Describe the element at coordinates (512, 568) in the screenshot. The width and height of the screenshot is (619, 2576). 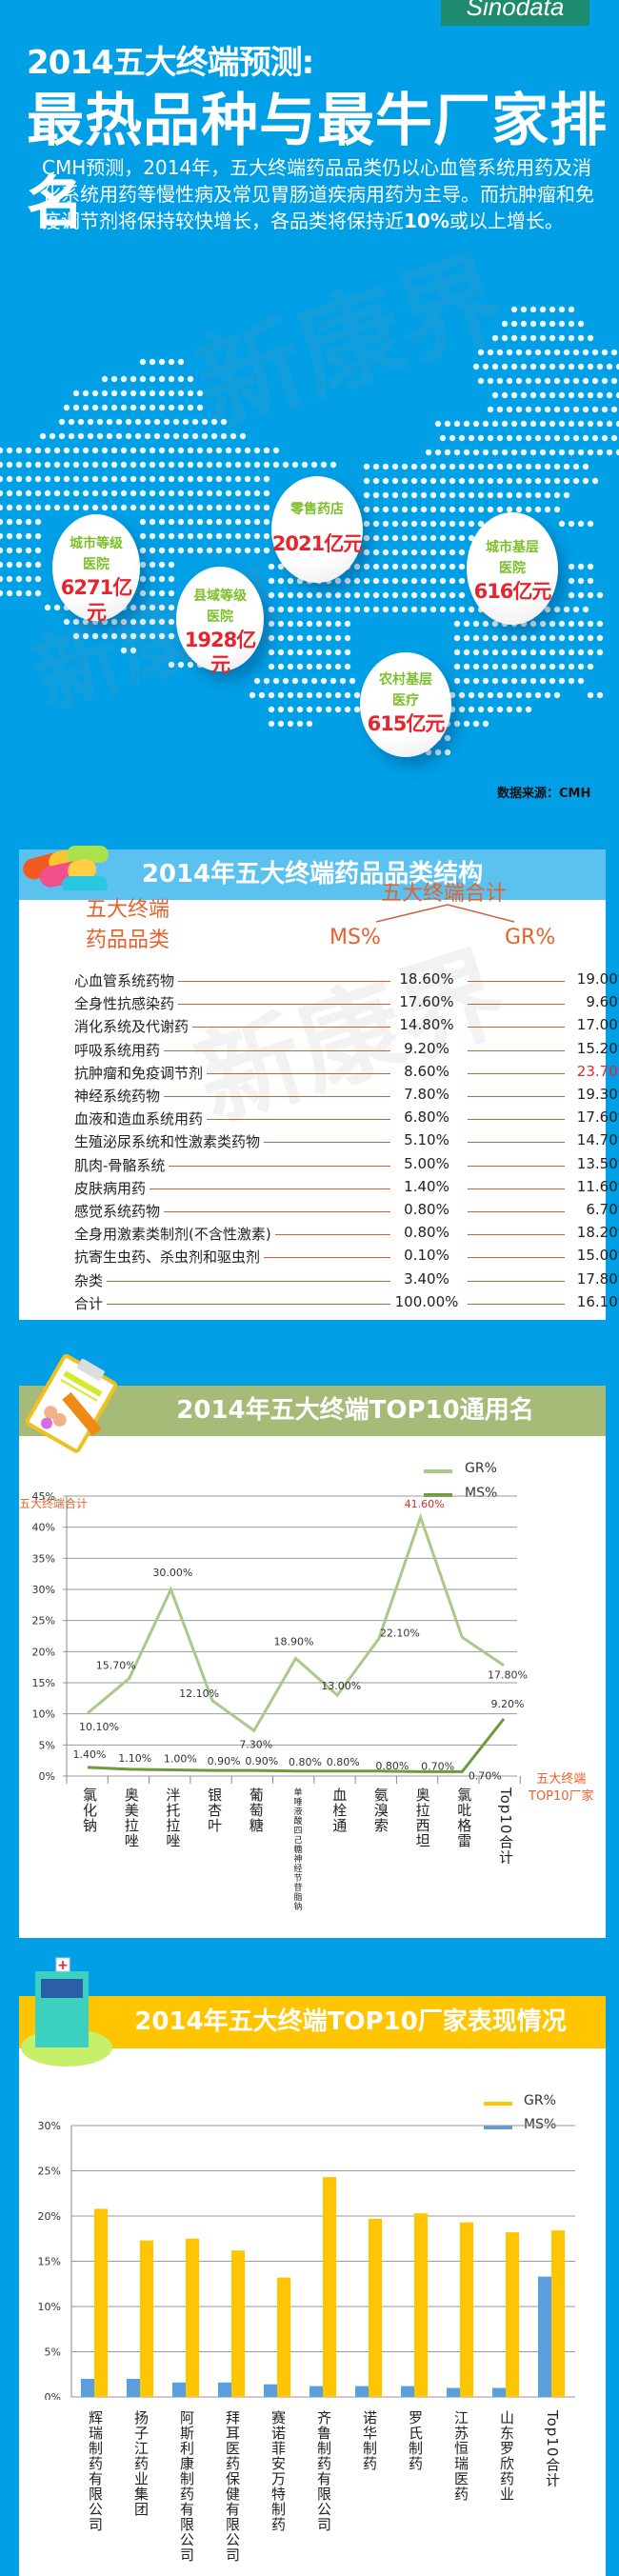
I see `bubble-city-primary: 城市基层 医院 616亿元` at that location.